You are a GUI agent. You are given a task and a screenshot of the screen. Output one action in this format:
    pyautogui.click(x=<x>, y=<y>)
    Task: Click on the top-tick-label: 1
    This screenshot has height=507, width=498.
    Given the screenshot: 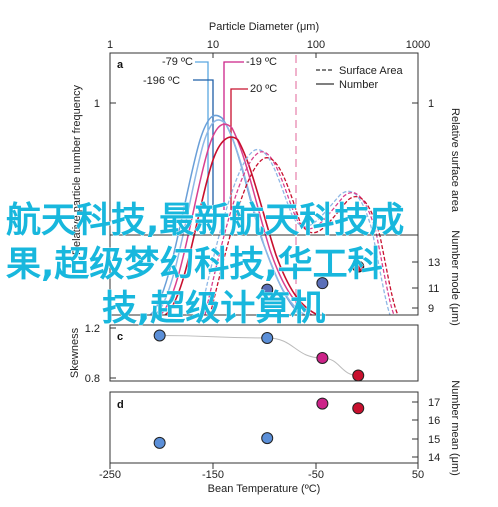 What is the action you would take?
    pyautogui.click(x=110, y=45)
    